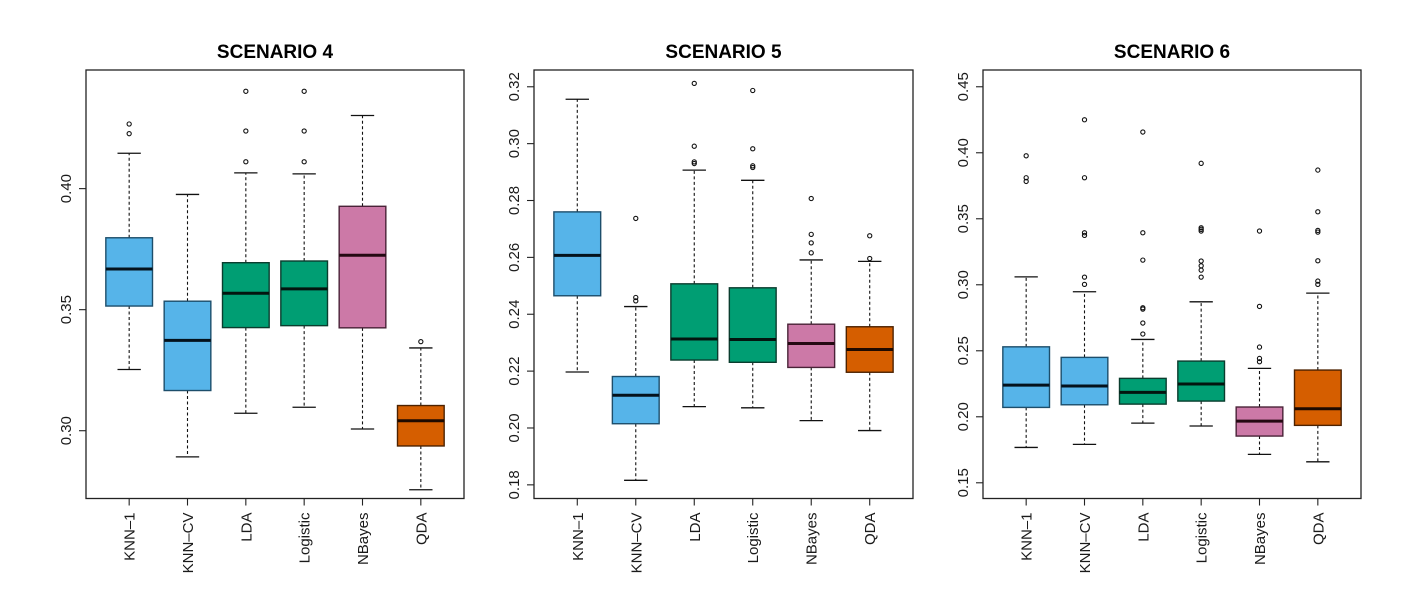  I want to click on y-tick-label: 0.24, so click(514, 314).